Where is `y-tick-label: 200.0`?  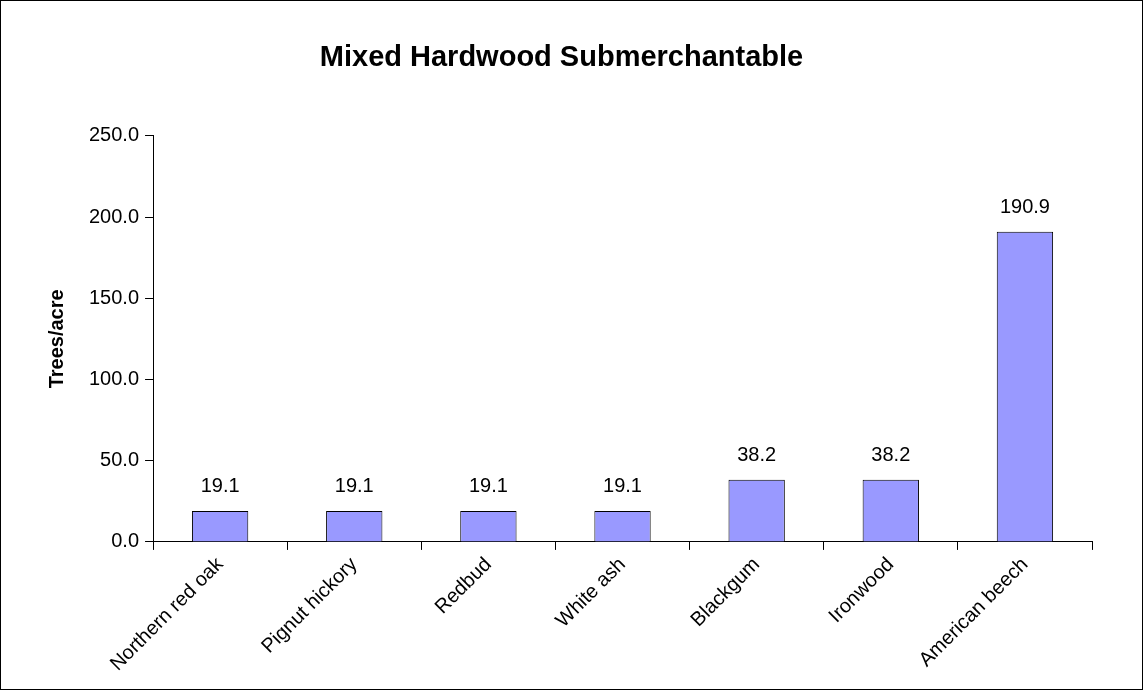
y-tick-label: 200.0 is located at coordinates (114, 215).